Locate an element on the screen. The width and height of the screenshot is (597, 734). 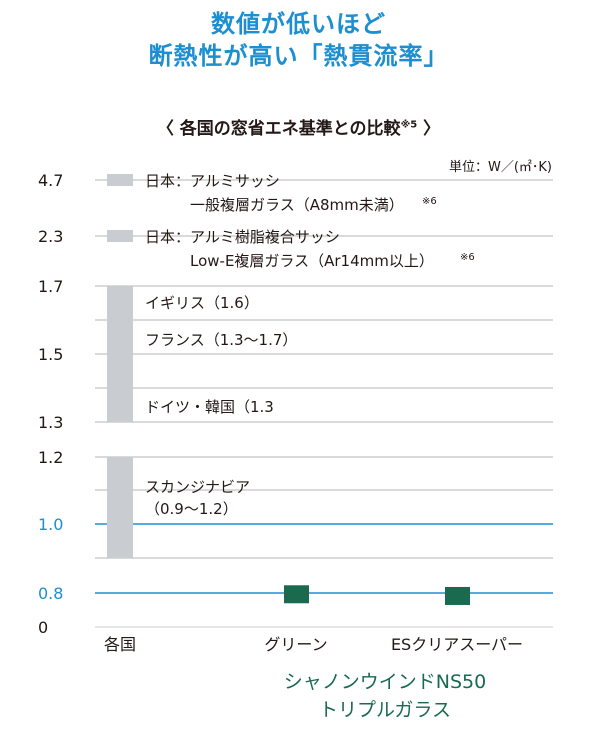
y-tick-label: 4.7 is located at coordinates (50, 180).